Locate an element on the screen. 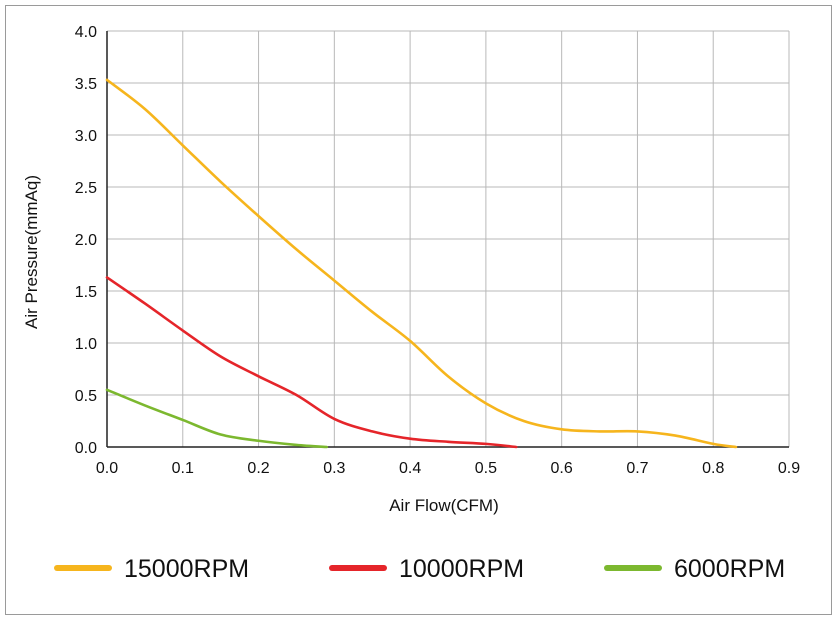  legend-item: 6000RPM is located at coordinates (694, 569).